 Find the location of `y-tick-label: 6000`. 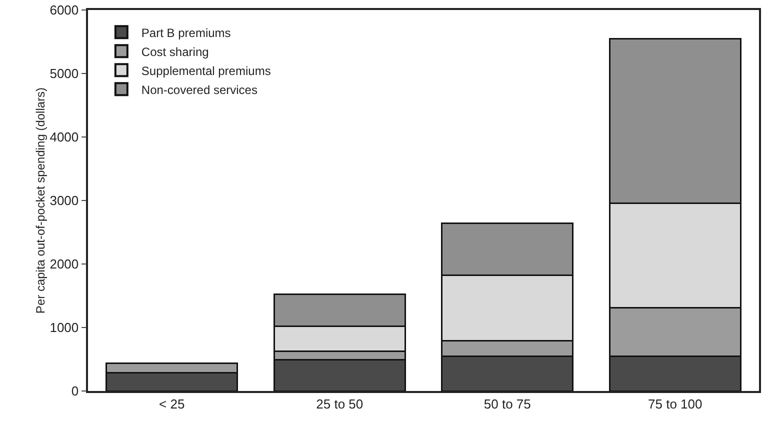

y-tick-label: 6000 is located at coordinates (64, 10).